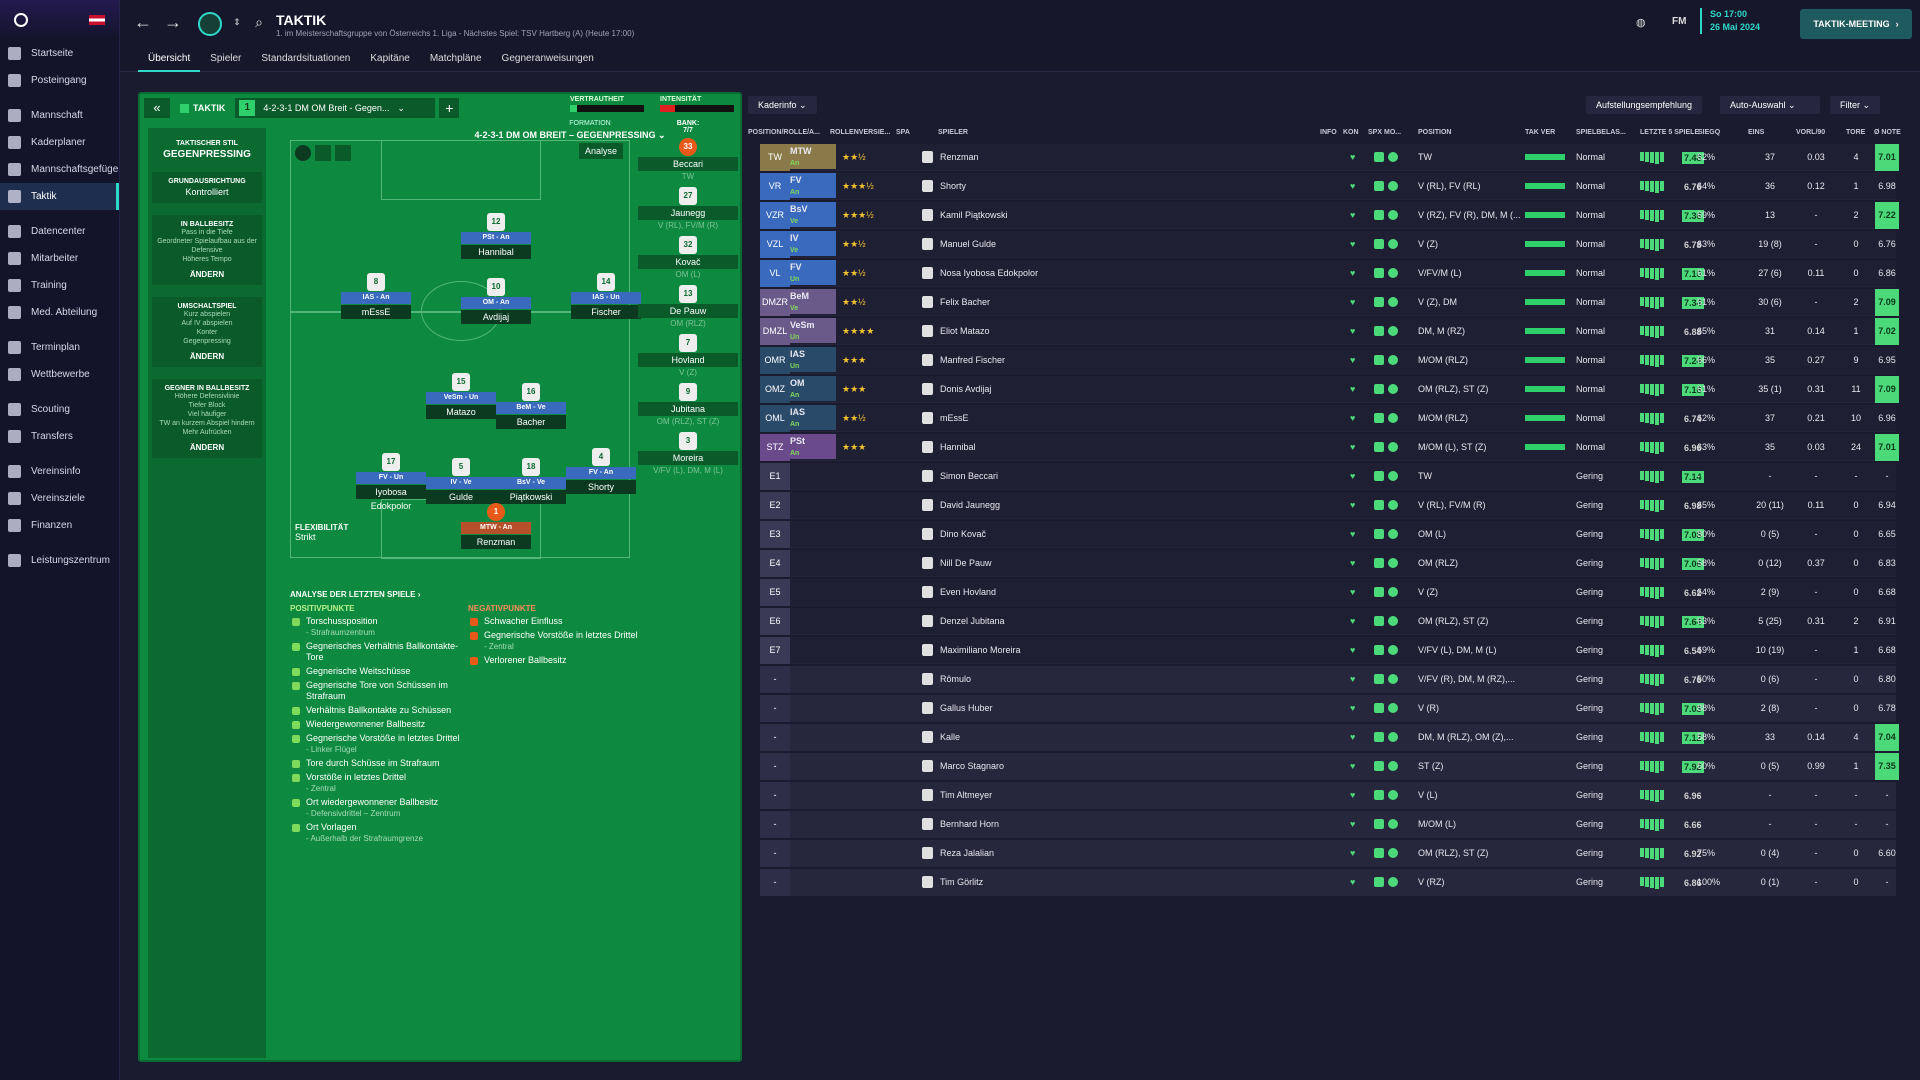  What do you see at coordinates (688, 453) in the screenshot?
I see `bench-player: 3 Moreira V/FV (L), DM, M (L)` at bounding box center [688, 453].